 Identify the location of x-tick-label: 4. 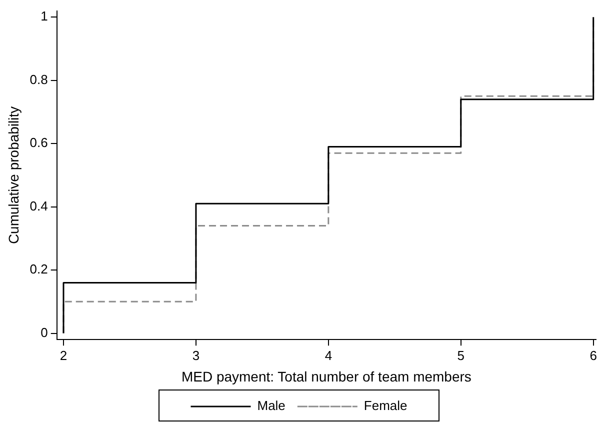
(328, 355).